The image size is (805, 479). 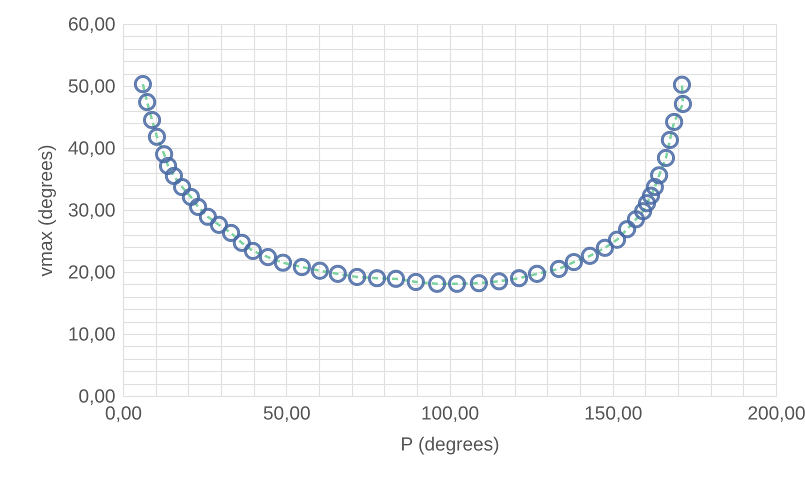 What do you see at coordinates (46, 210) in the screenshot?
I see `y-axis-title: vmax (degrees)` at bounding box center [46, 210].